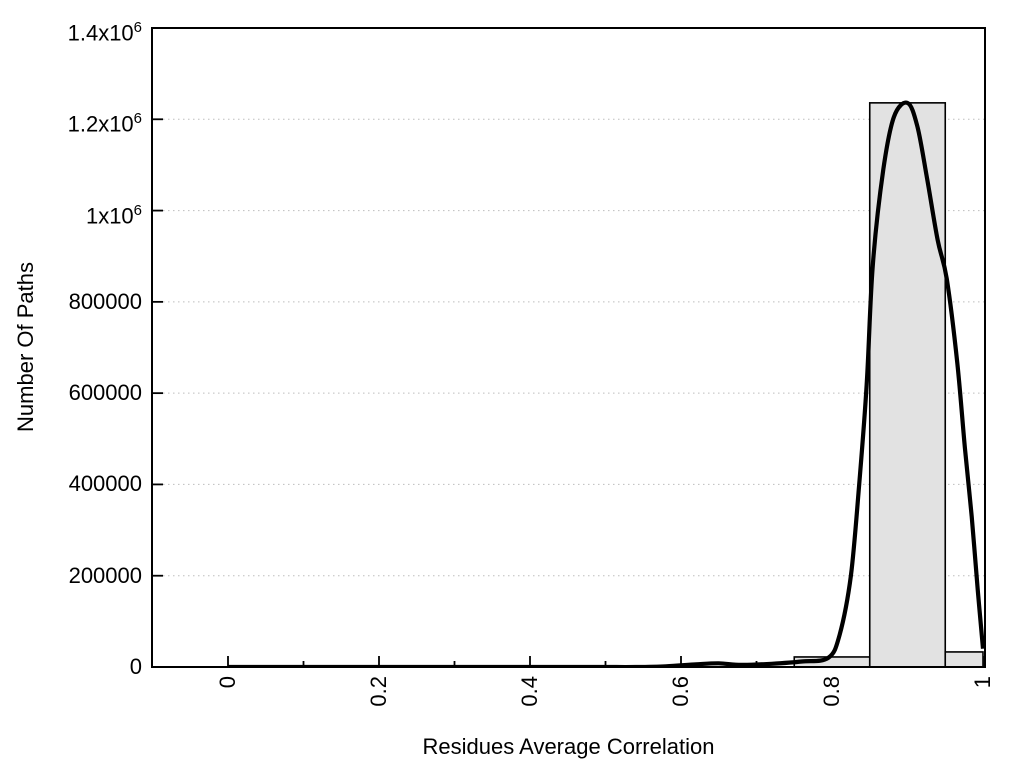  I want to click on y-tick-label: 400000, so click(105, 484).